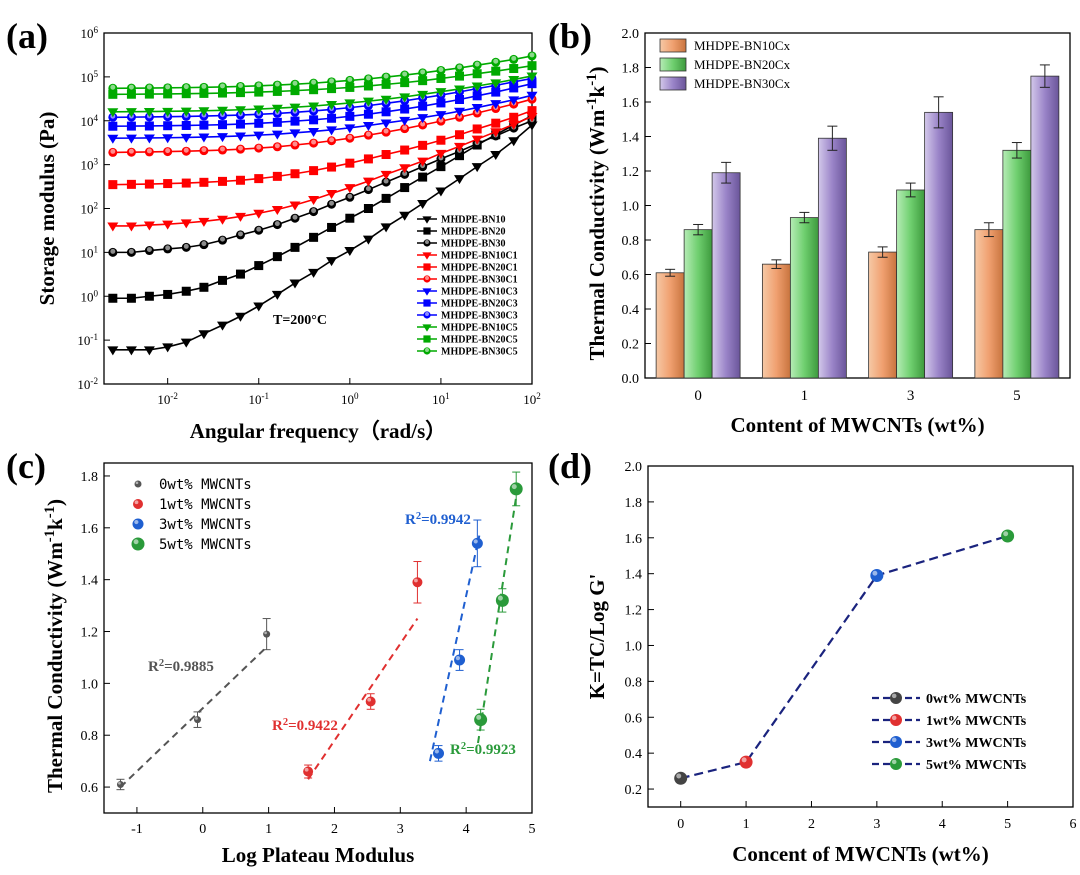  Describe the element at coordinates (89, 296) in the screenshot. I see `y-tick-label: 10⁰` at that location.